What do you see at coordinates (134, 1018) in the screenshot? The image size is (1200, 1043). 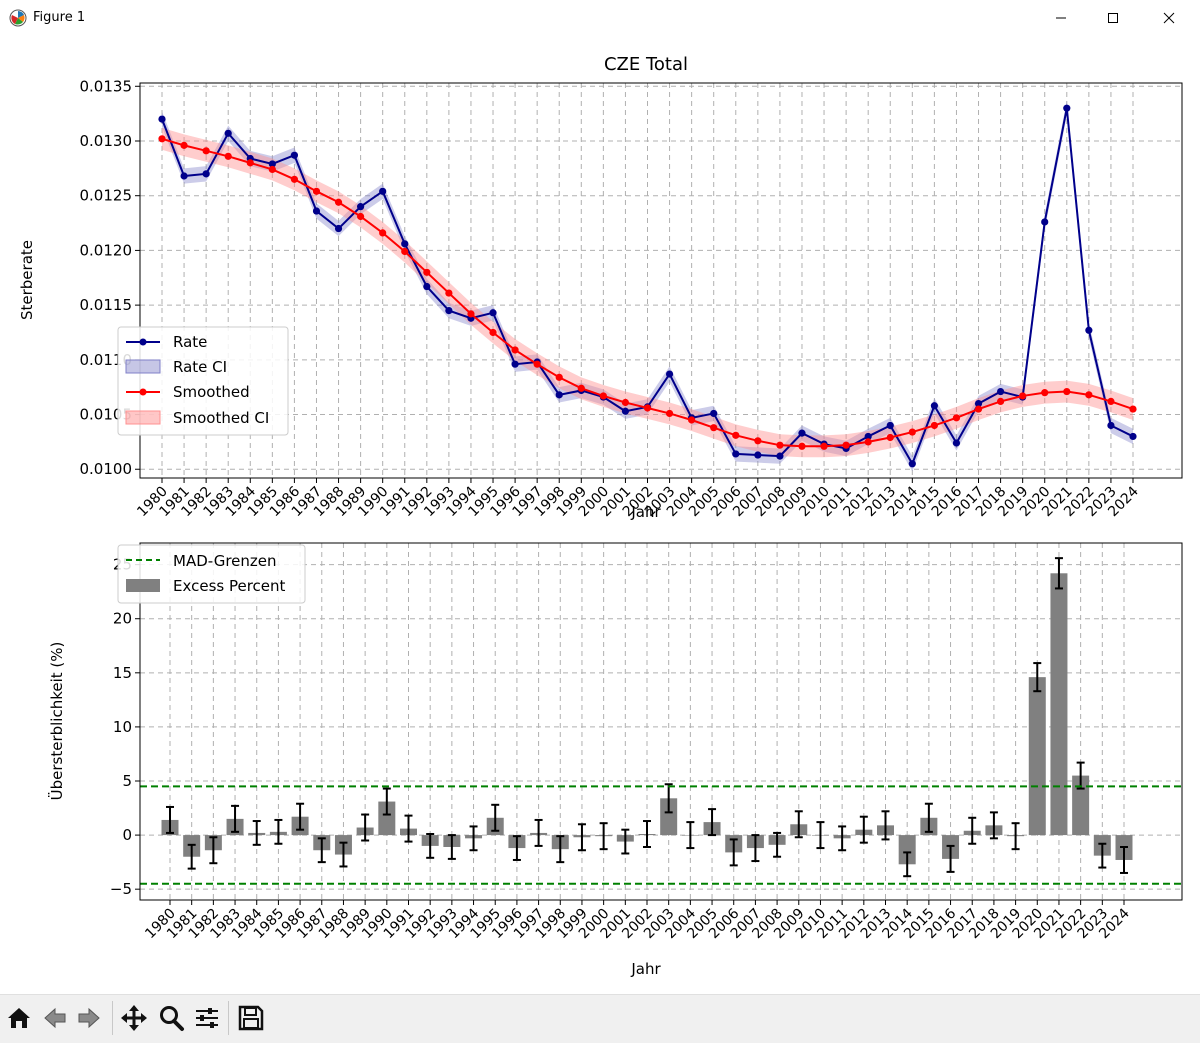 I see `pan-button` at bounding box center [134, 1018].